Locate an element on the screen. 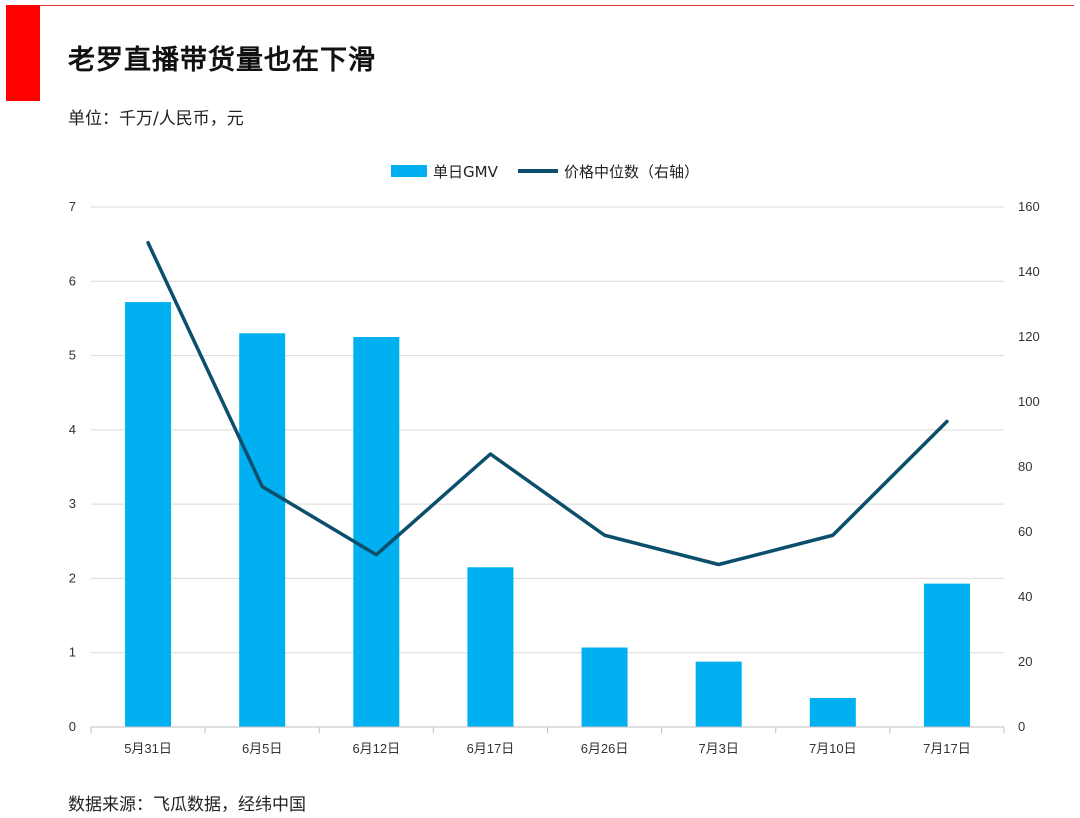  x-tick-label: 6月5日 is located at coordinates (262, 748).